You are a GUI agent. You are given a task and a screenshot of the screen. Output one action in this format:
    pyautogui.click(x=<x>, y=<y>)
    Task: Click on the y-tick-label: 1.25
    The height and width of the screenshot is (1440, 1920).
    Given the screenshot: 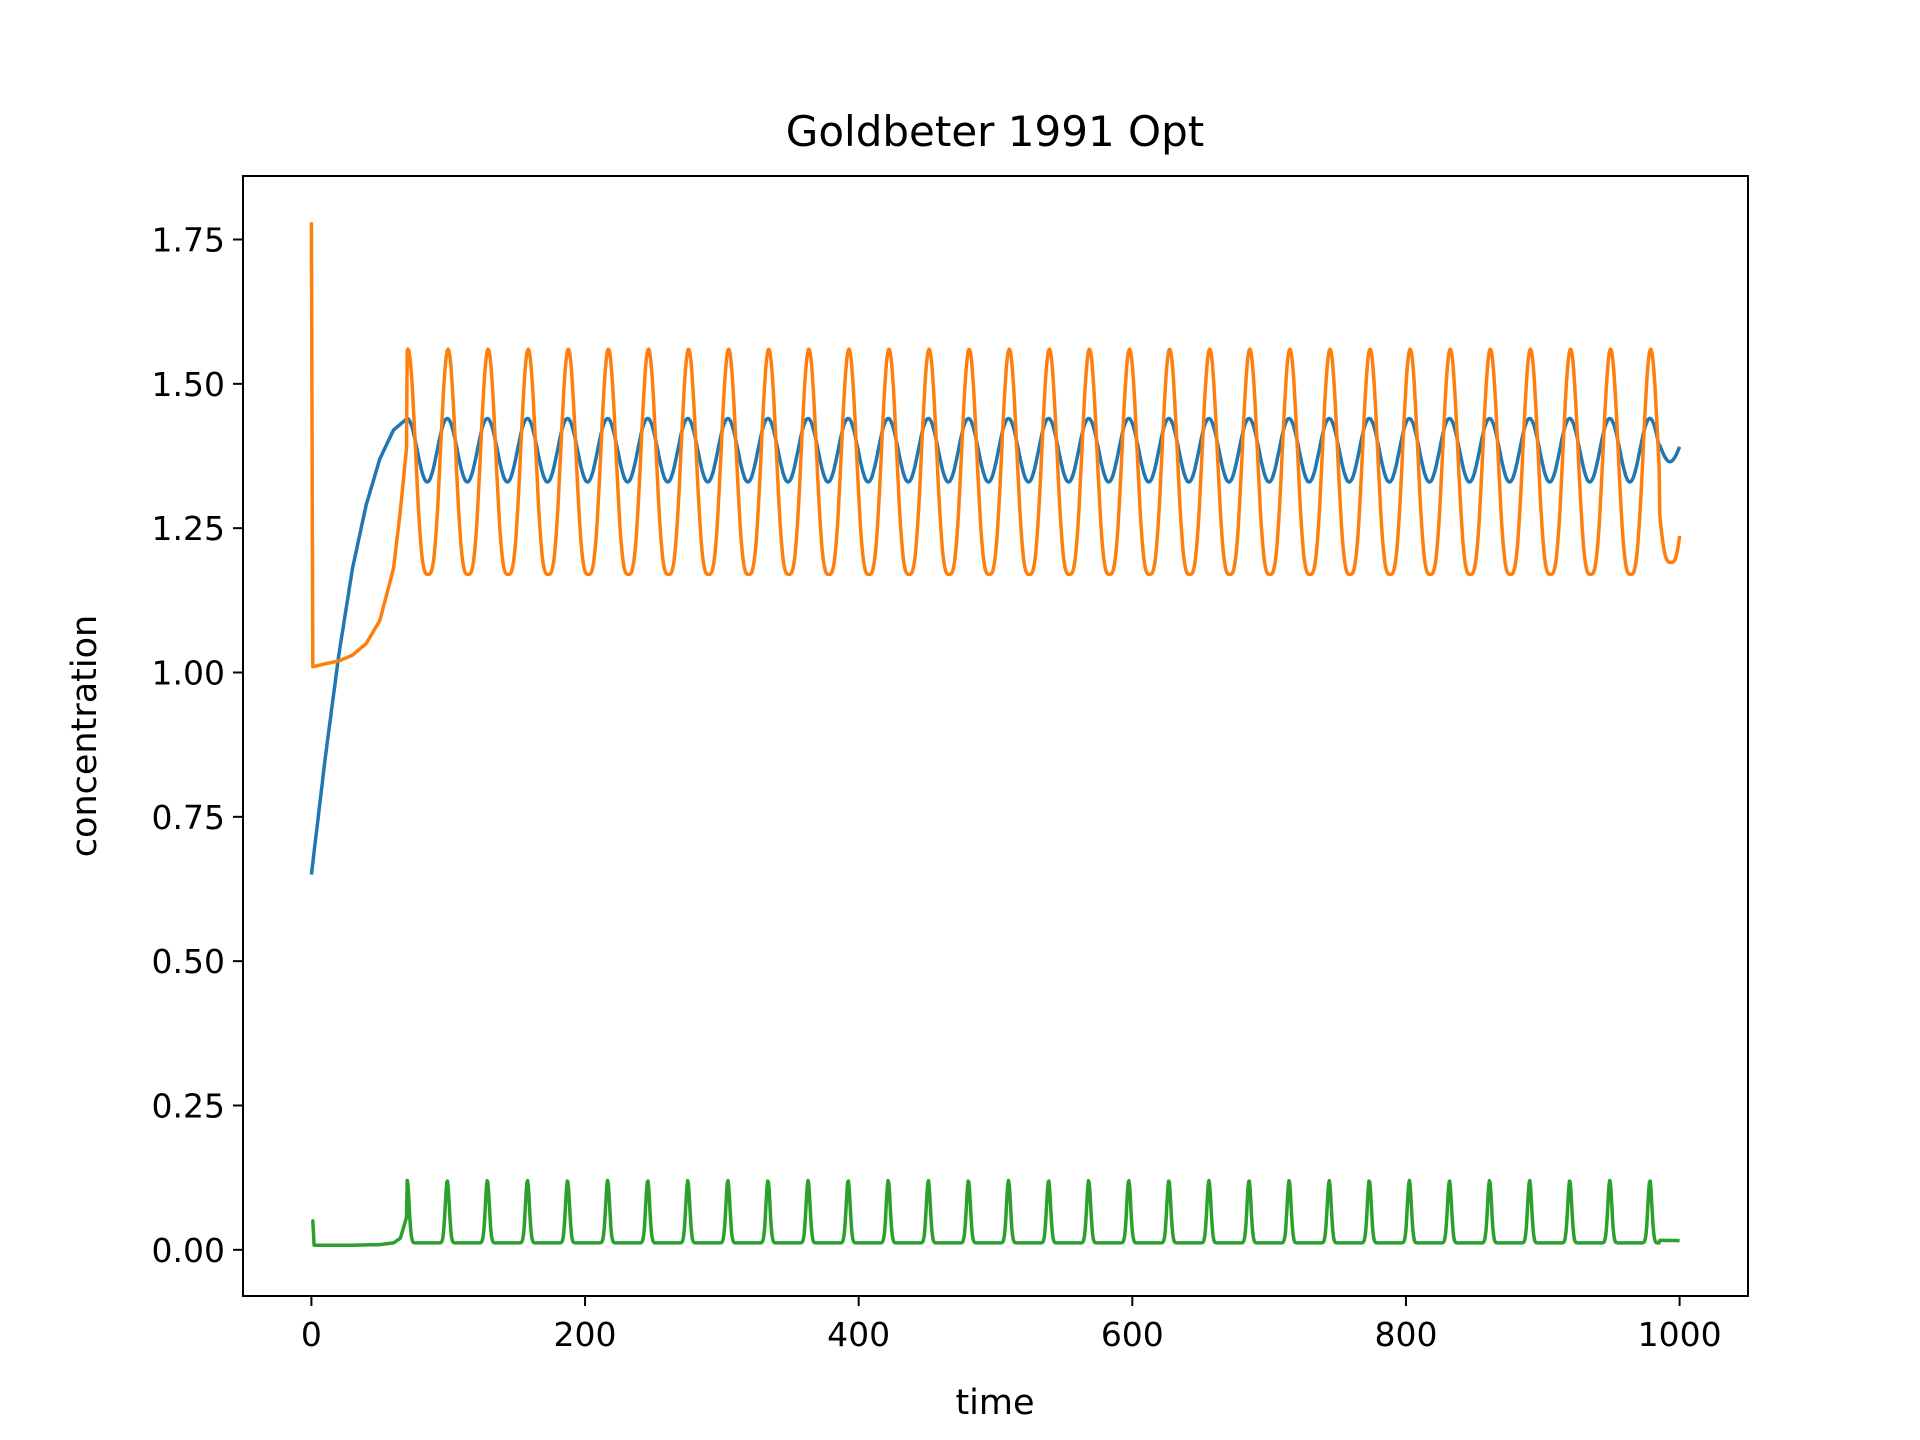 What is the action you would take?
    pyautogui.click(x=188, y=528)
    